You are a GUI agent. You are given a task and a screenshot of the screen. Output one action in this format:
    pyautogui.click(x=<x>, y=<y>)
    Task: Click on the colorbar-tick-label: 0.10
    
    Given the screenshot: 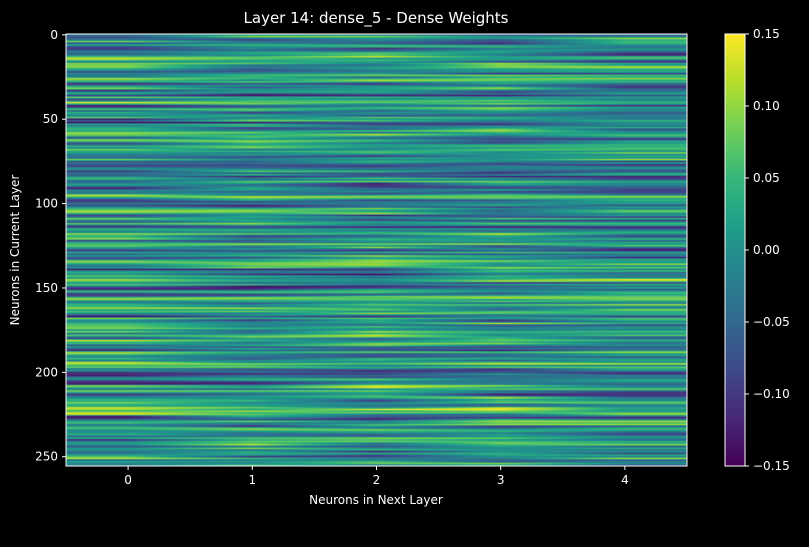 What is the action you would take?
    pyautogui.click(x=766, y=106)
    